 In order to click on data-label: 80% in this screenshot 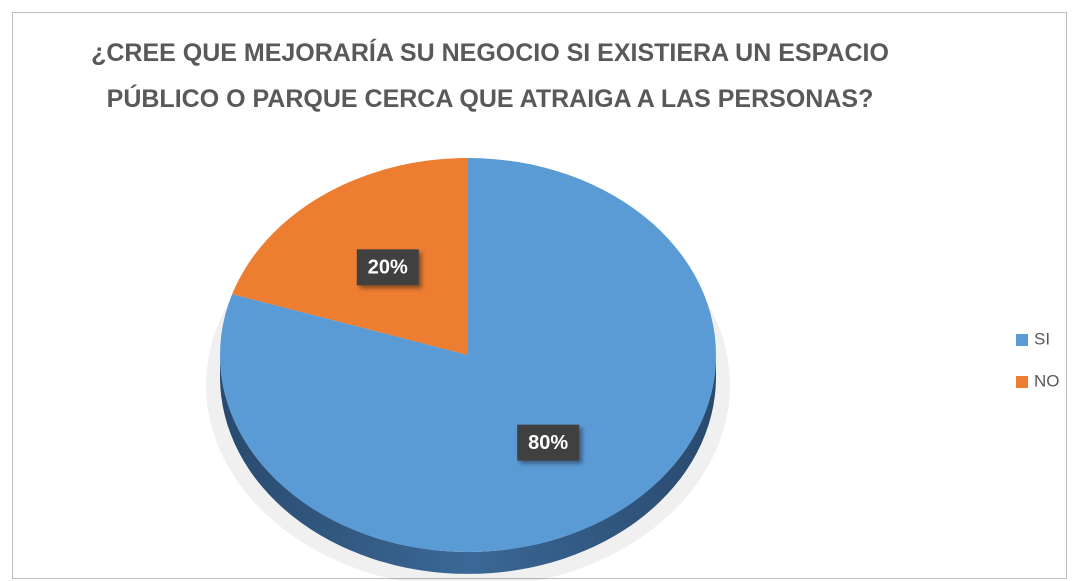, I will do `click(548, 443)`.